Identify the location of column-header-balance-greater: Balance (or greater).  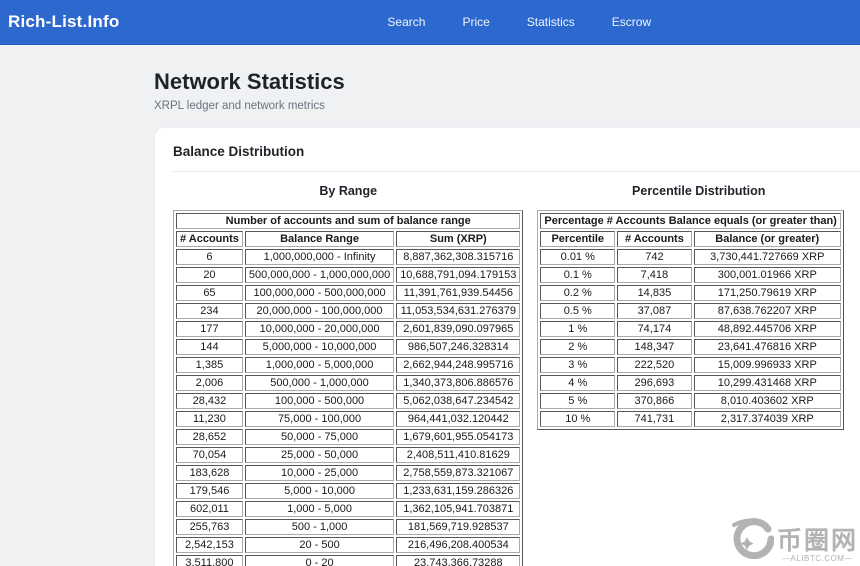
(767, 239).